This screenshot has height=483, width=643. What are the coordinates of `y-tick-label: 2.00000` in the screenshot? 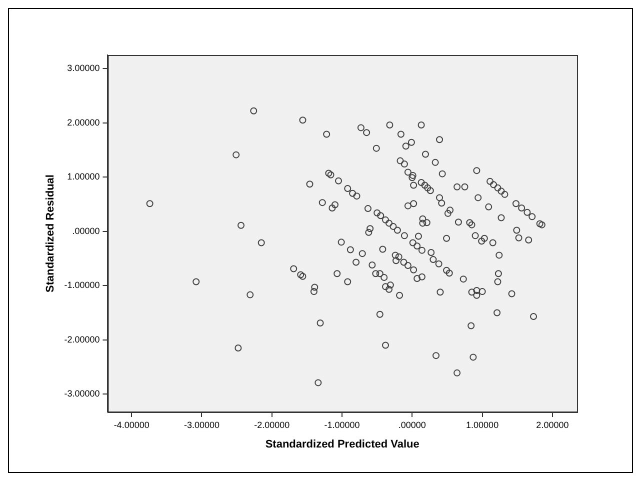 It's located at (83, 122).